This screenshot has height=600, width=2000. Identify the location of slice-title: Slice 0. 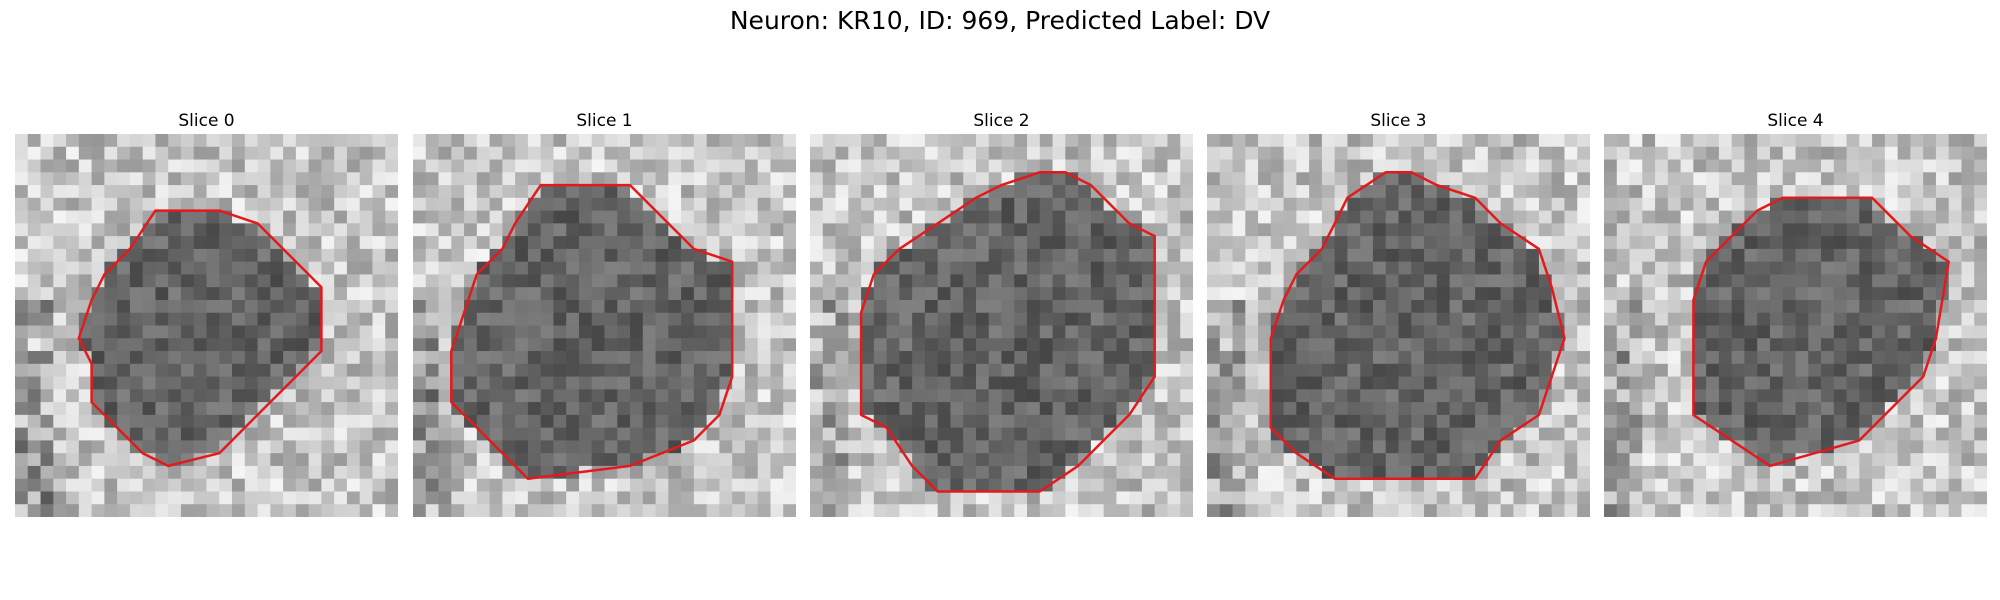
(206, 121).